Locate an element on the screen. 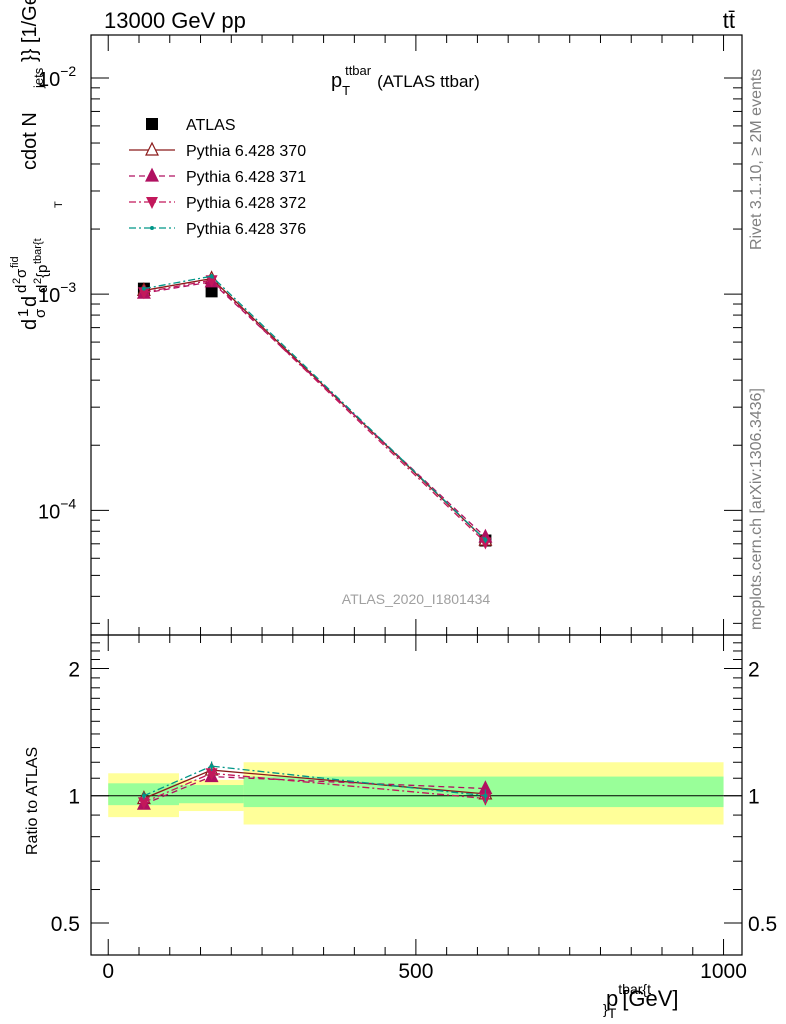 This screenshot has width=786, height=1024. ylabel-a: d is located at coordinates (30, 324).